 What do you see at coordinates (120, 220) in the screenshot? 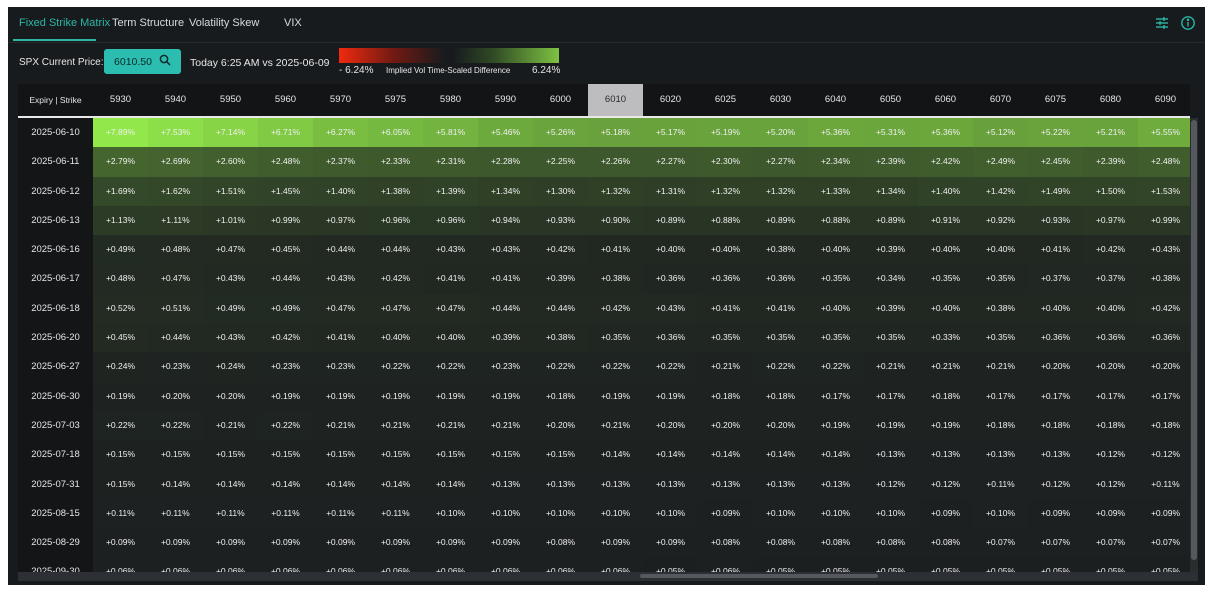
I see `iv-diff-cell: +1.13%` at bounding box center [120, 220].